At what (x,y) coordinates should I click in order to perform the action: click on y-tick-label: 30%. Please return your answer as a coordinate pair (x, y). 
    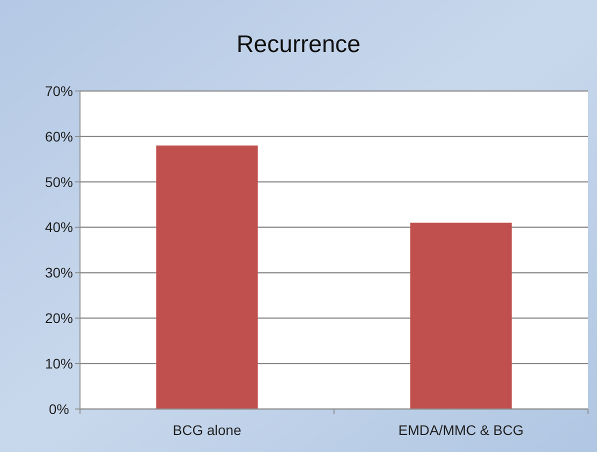
    Looking at the image, I should click on (59, 272).